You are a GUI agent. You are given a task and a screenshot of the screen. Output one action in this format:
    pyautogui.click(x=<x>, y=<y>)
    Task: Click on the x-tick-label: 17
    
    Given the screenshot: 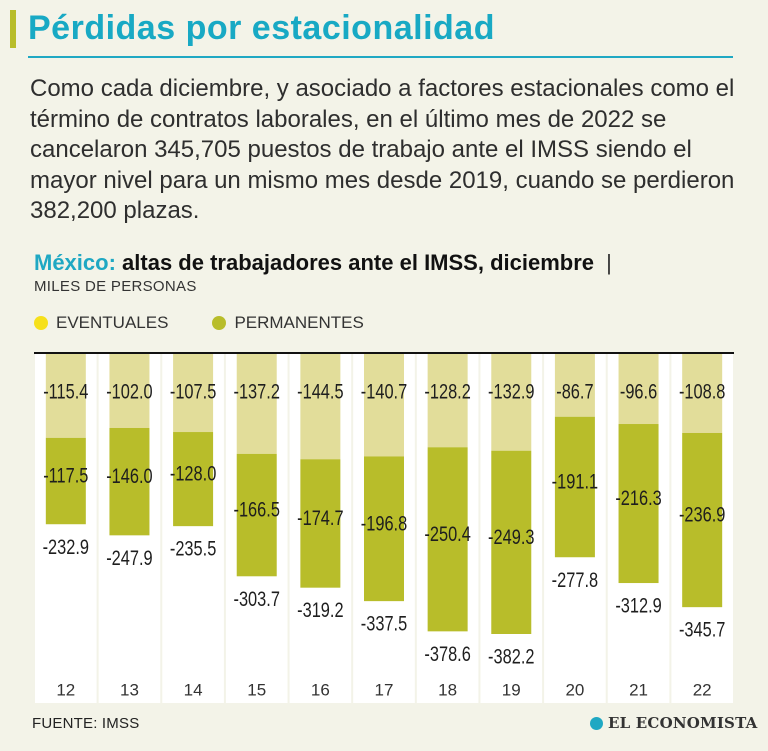 What is the action you would take?
    pyautogui.click(x=384, y=689)
    